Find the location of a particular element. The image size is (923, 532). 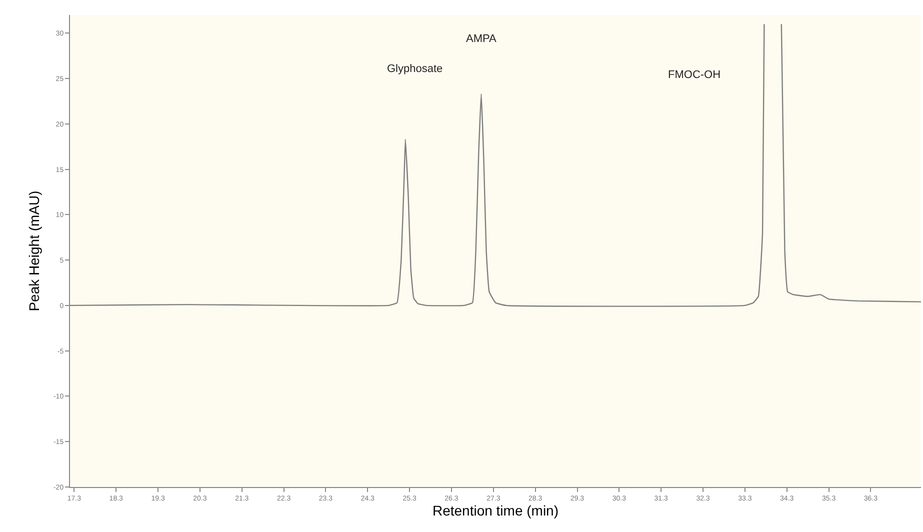

y-axis-title: Peak Height (mAU) is located at coordinates (34, 251).